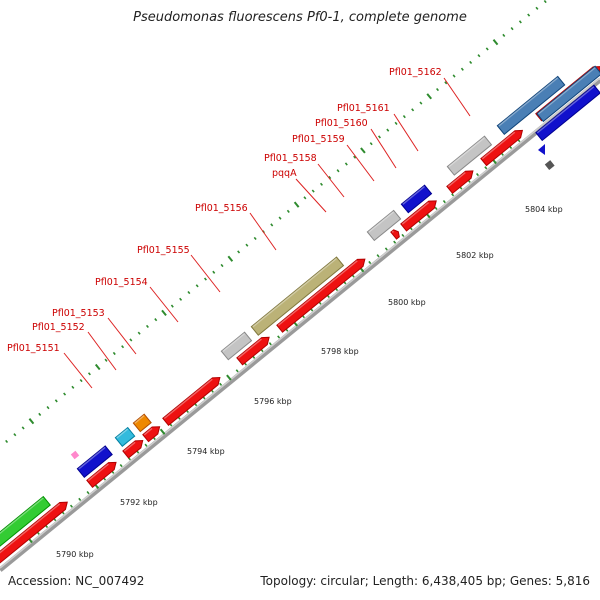 The height and width of the screenshot is (600, 600). What do you see at coordinates (25, 526) in the screenshot?
I see `gene-feature-green` at bounding box center [25, 526].